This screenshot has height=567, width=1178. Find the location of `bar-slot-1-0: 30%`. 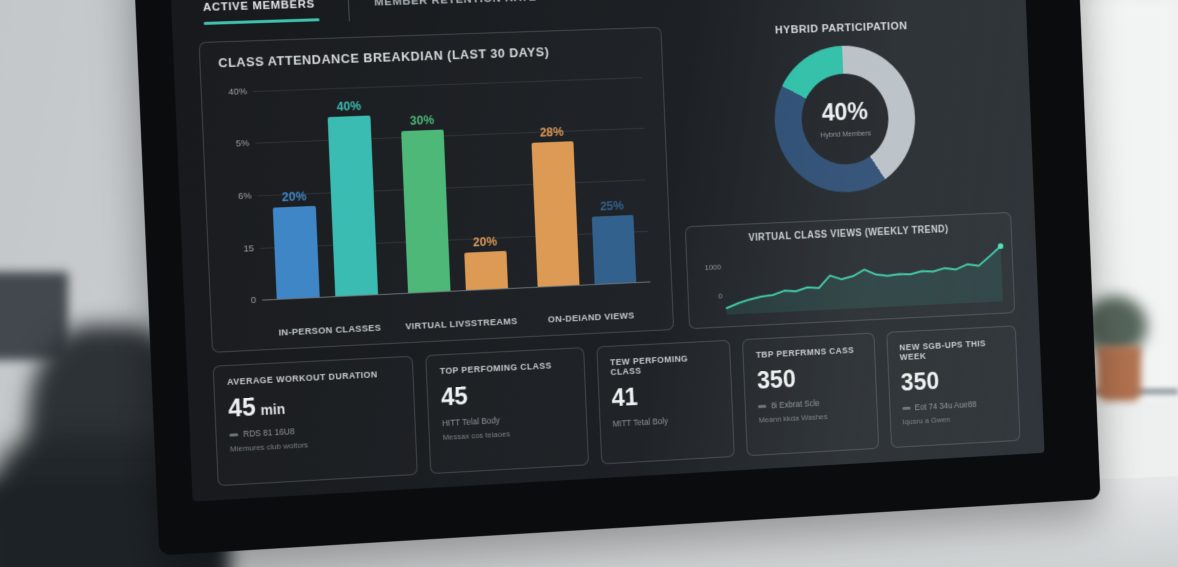

bar-slot-1-0: 30% is located at coordinates (425, 189).